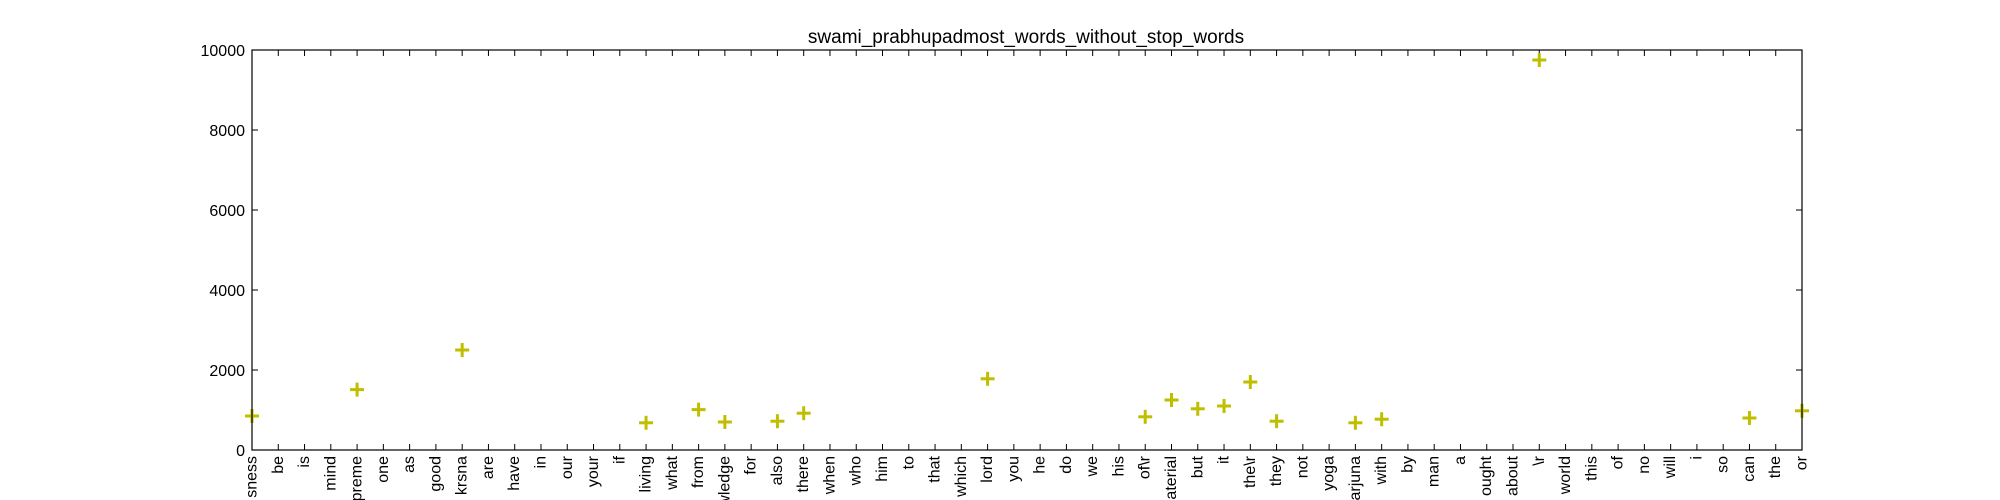 The image size is (2000, 500). What do you see at coordinates (1171, 478) in the screenshot?
I see `x-tick-label: aterial` at bounding box center [1171, 478].